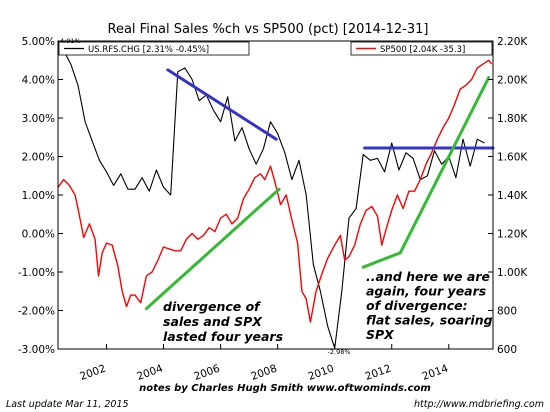 The width and height of the screenshot is (550, 412). I want to click on footer-last-update: Last update Mar 11, 2015, so click(67, 404).